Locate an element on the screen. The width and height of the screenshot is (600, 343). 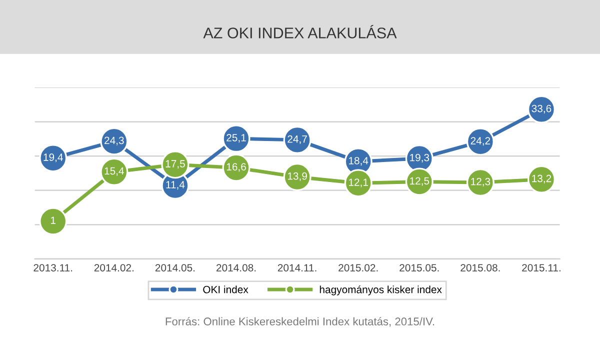
x-tick-label: 2014.05. is located at coordinates (175, 268).